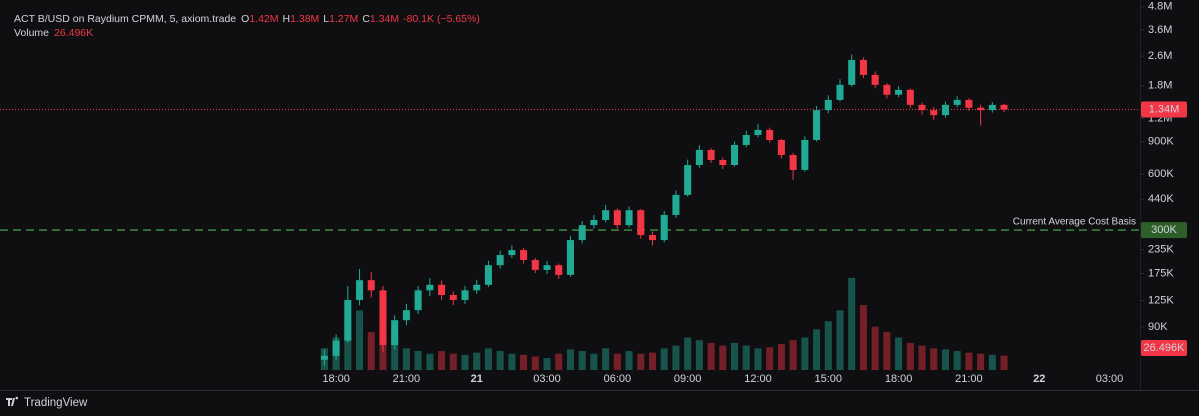 The width and height of the screenshot is (1199, 416). I want to click on y-tick-label: 3.6M, so click(1160, 30).